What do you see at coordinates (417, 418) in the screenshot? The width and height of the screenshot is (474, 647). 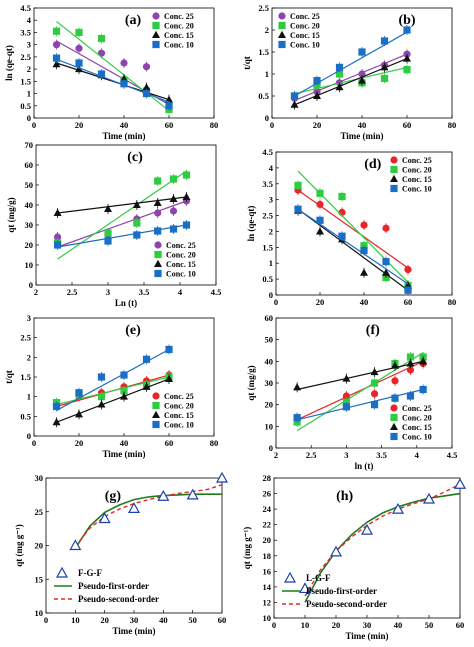 I see `legend-label: Conc. 20` at bounding box center [417, 418].